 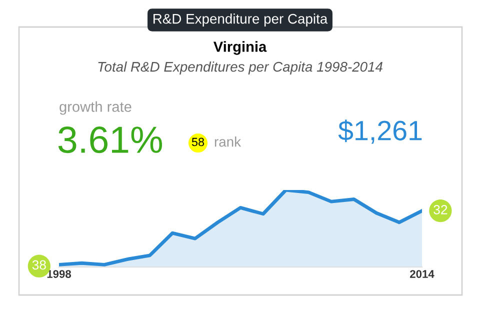 I want to click on text: growth rate, so click(x=96, y=108).